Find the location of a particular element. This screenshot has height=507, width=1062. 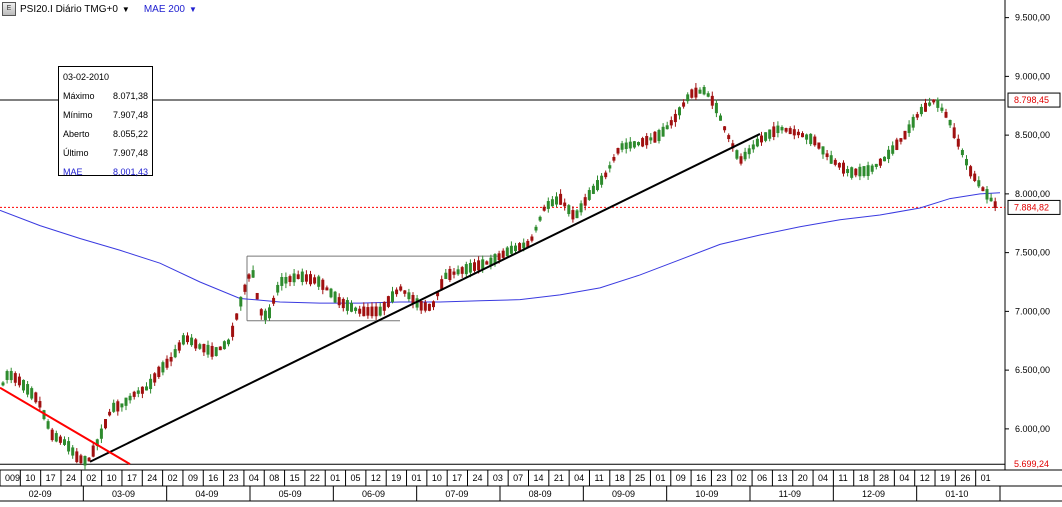

tooltip-row-min: Mínimo 7.907,48 is located at coordinates (105, 114).